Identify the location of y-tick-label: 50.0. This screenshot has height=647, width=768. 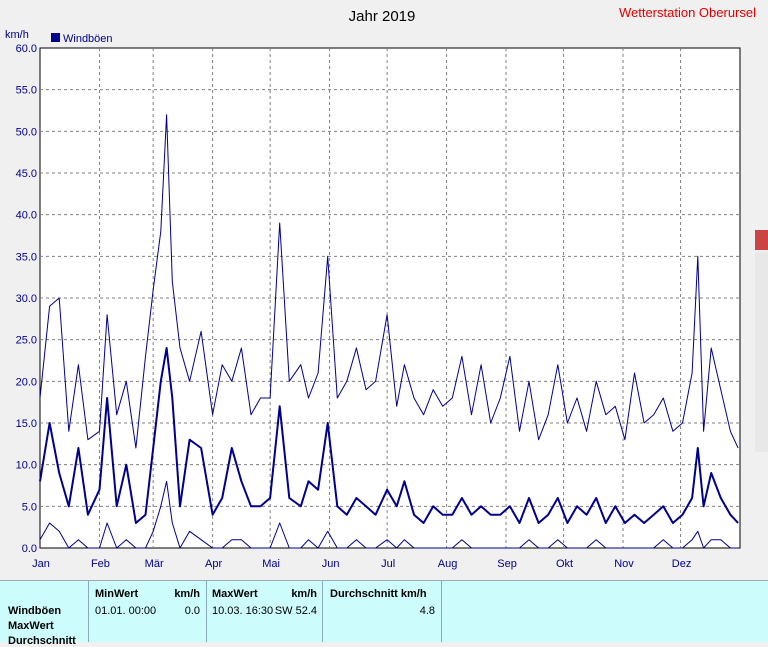
(26, 132).